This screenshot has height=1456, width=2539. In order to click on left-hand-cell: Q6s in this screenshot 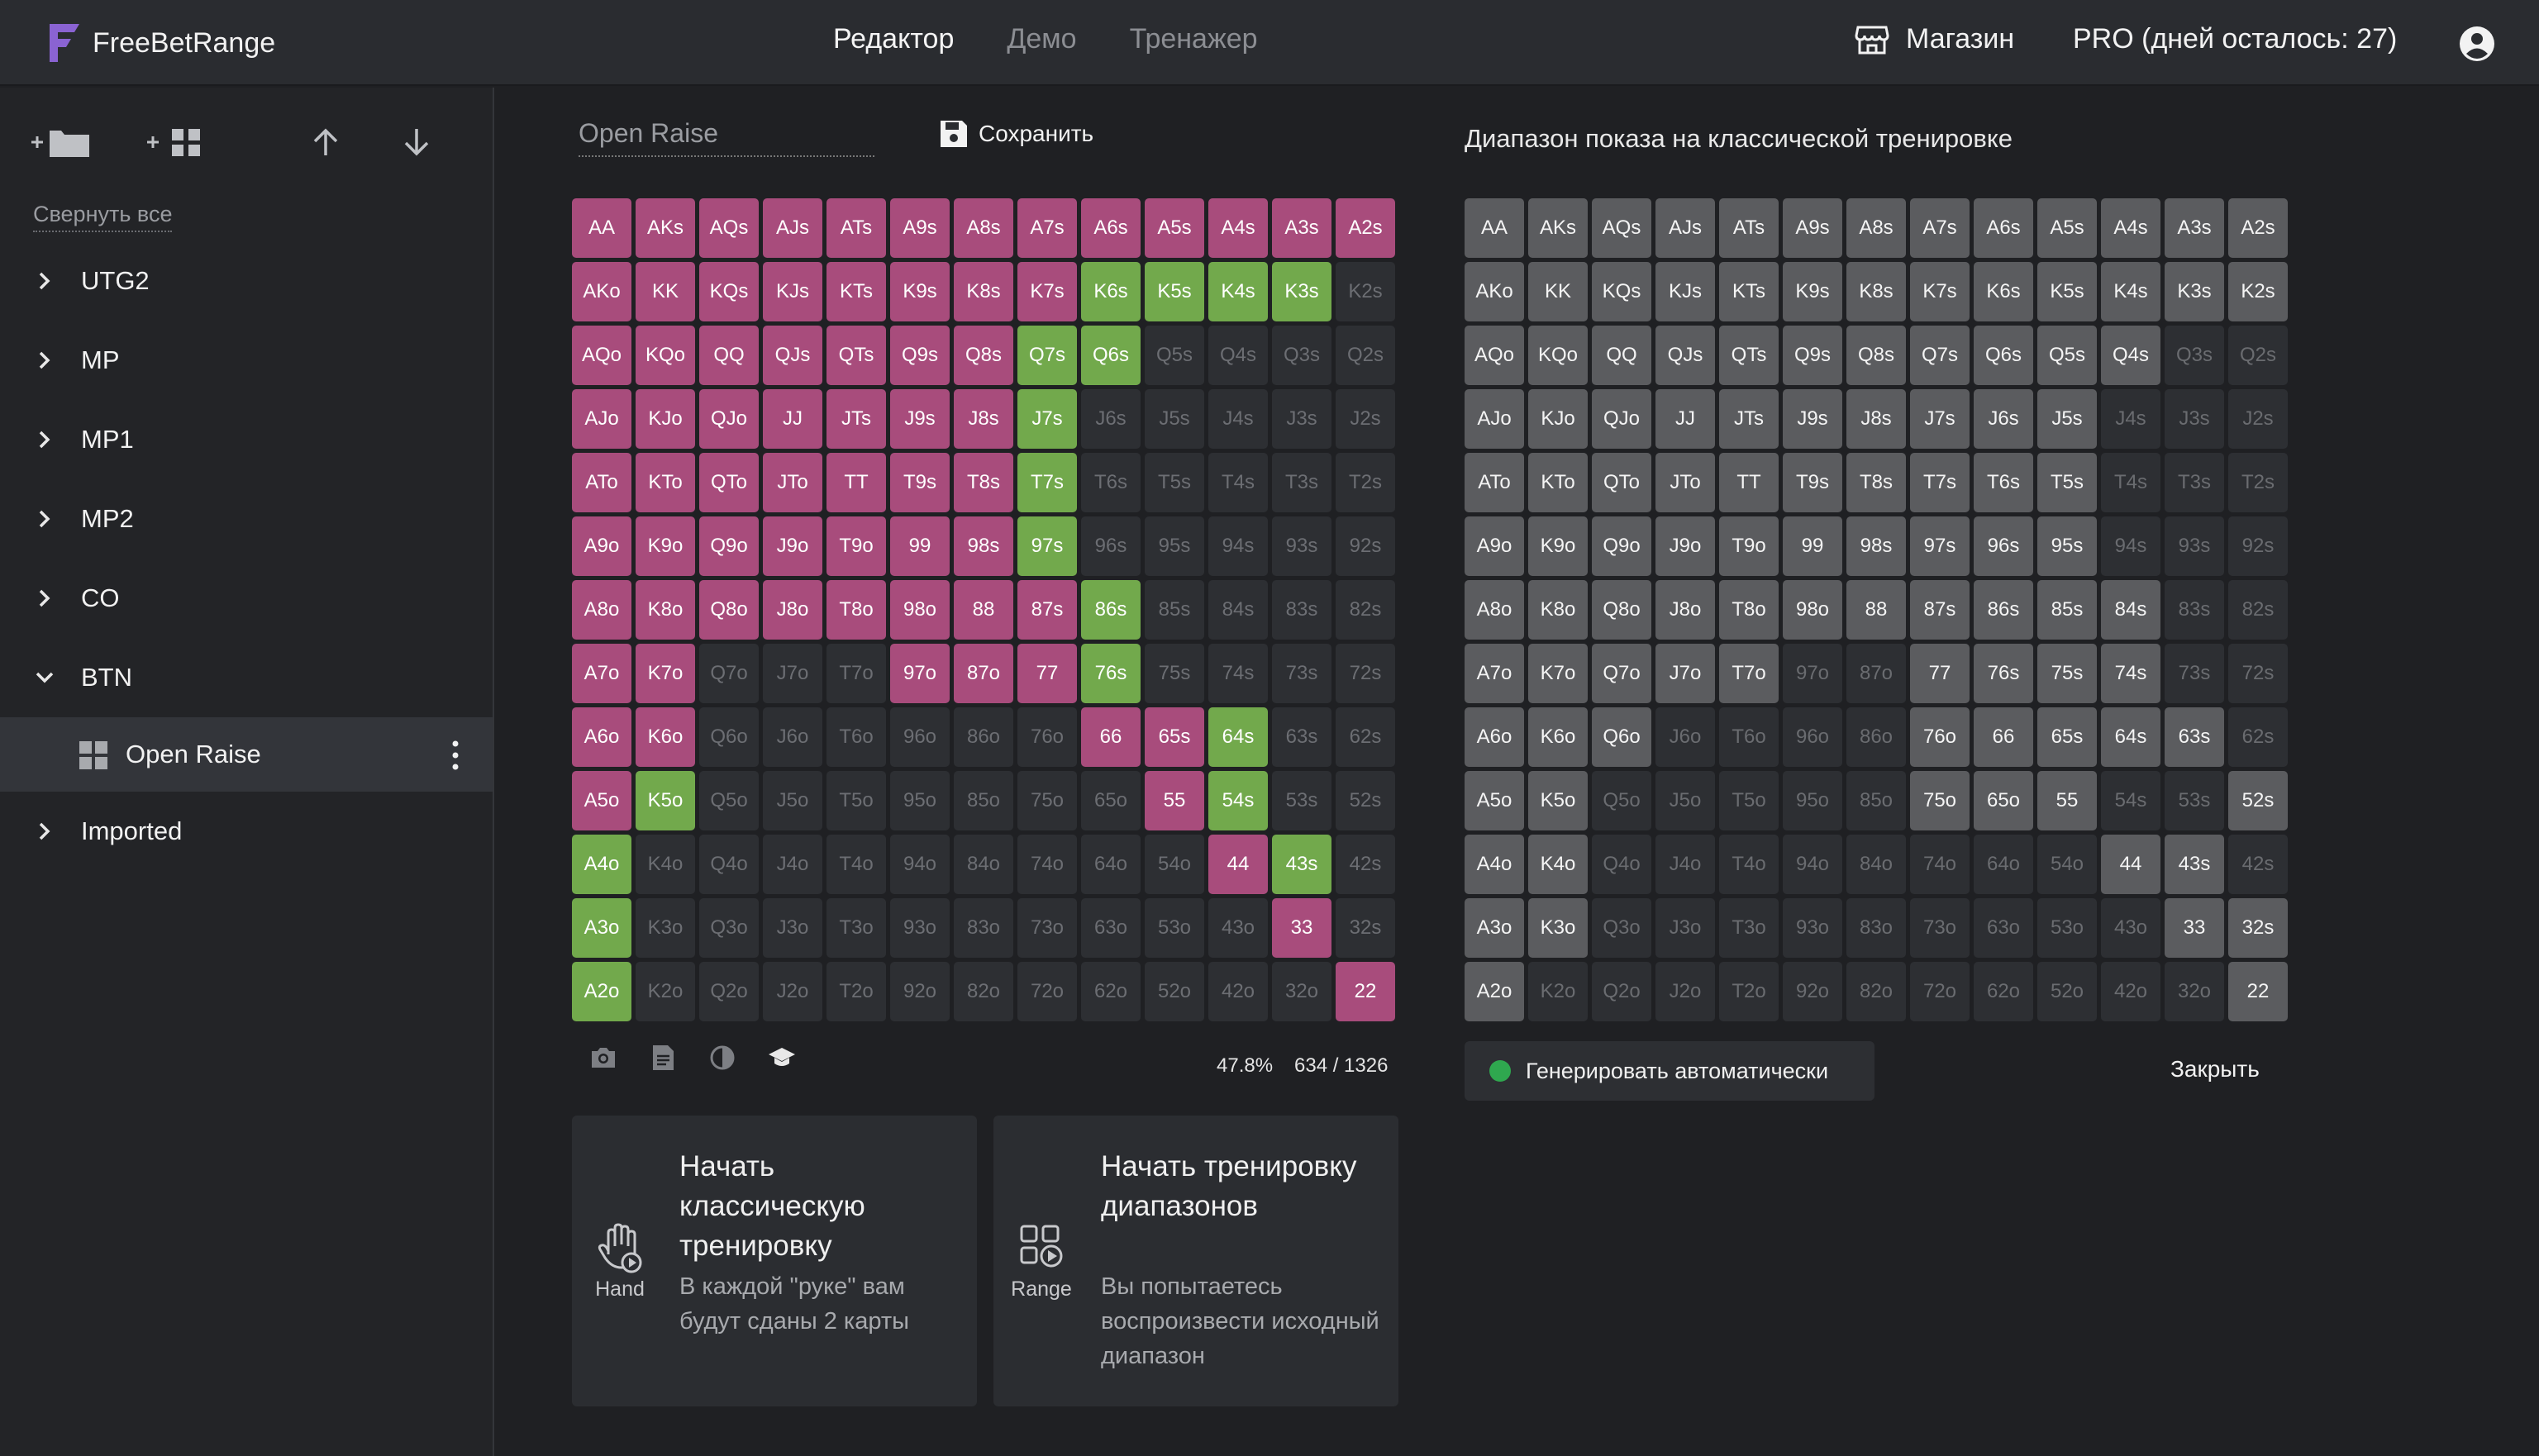, I will do `click(1111, 355)`.